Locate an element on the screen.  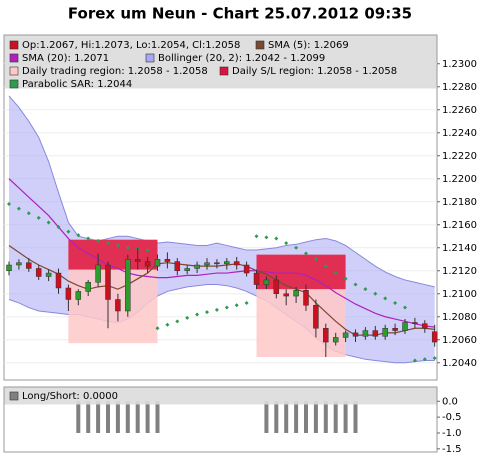
region is located at coordinates (113, 254).